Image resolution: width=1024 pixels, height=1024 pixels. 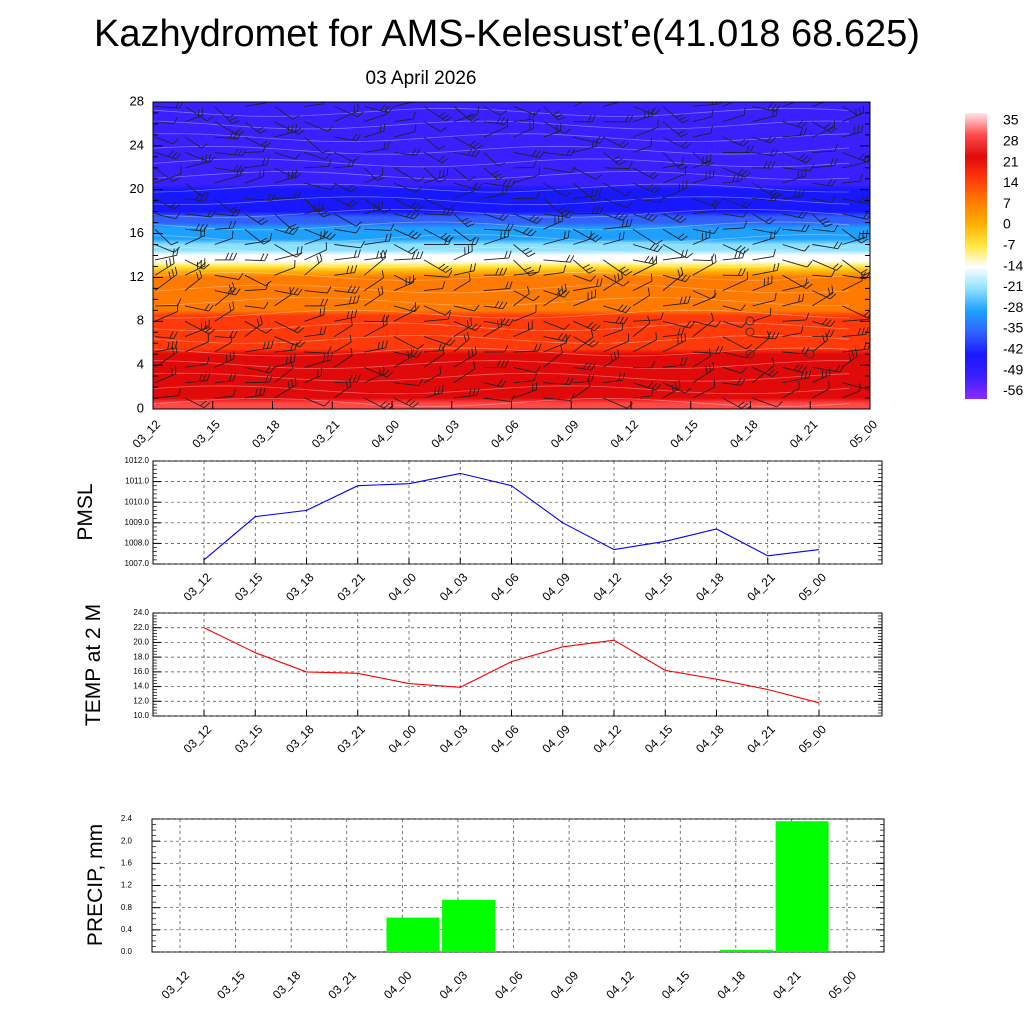 I want to click on isoline, so click(x=501, y=289).